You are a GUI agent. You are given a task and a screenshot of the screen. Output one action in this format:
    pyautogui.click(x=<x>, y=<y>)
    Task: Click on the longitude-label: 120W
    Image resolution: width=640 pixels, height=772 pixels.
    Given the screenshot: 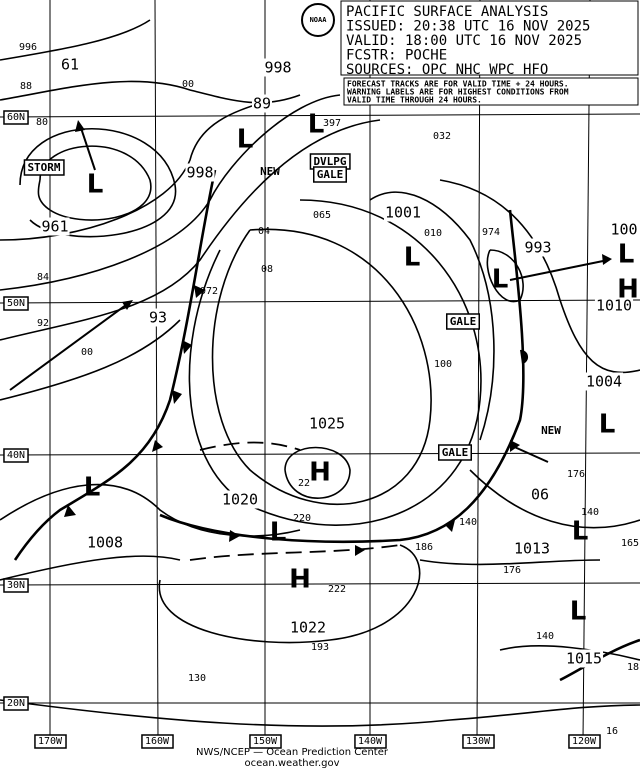 What is the action you would take?
    pyautogui.click(x=584, y=741)
    